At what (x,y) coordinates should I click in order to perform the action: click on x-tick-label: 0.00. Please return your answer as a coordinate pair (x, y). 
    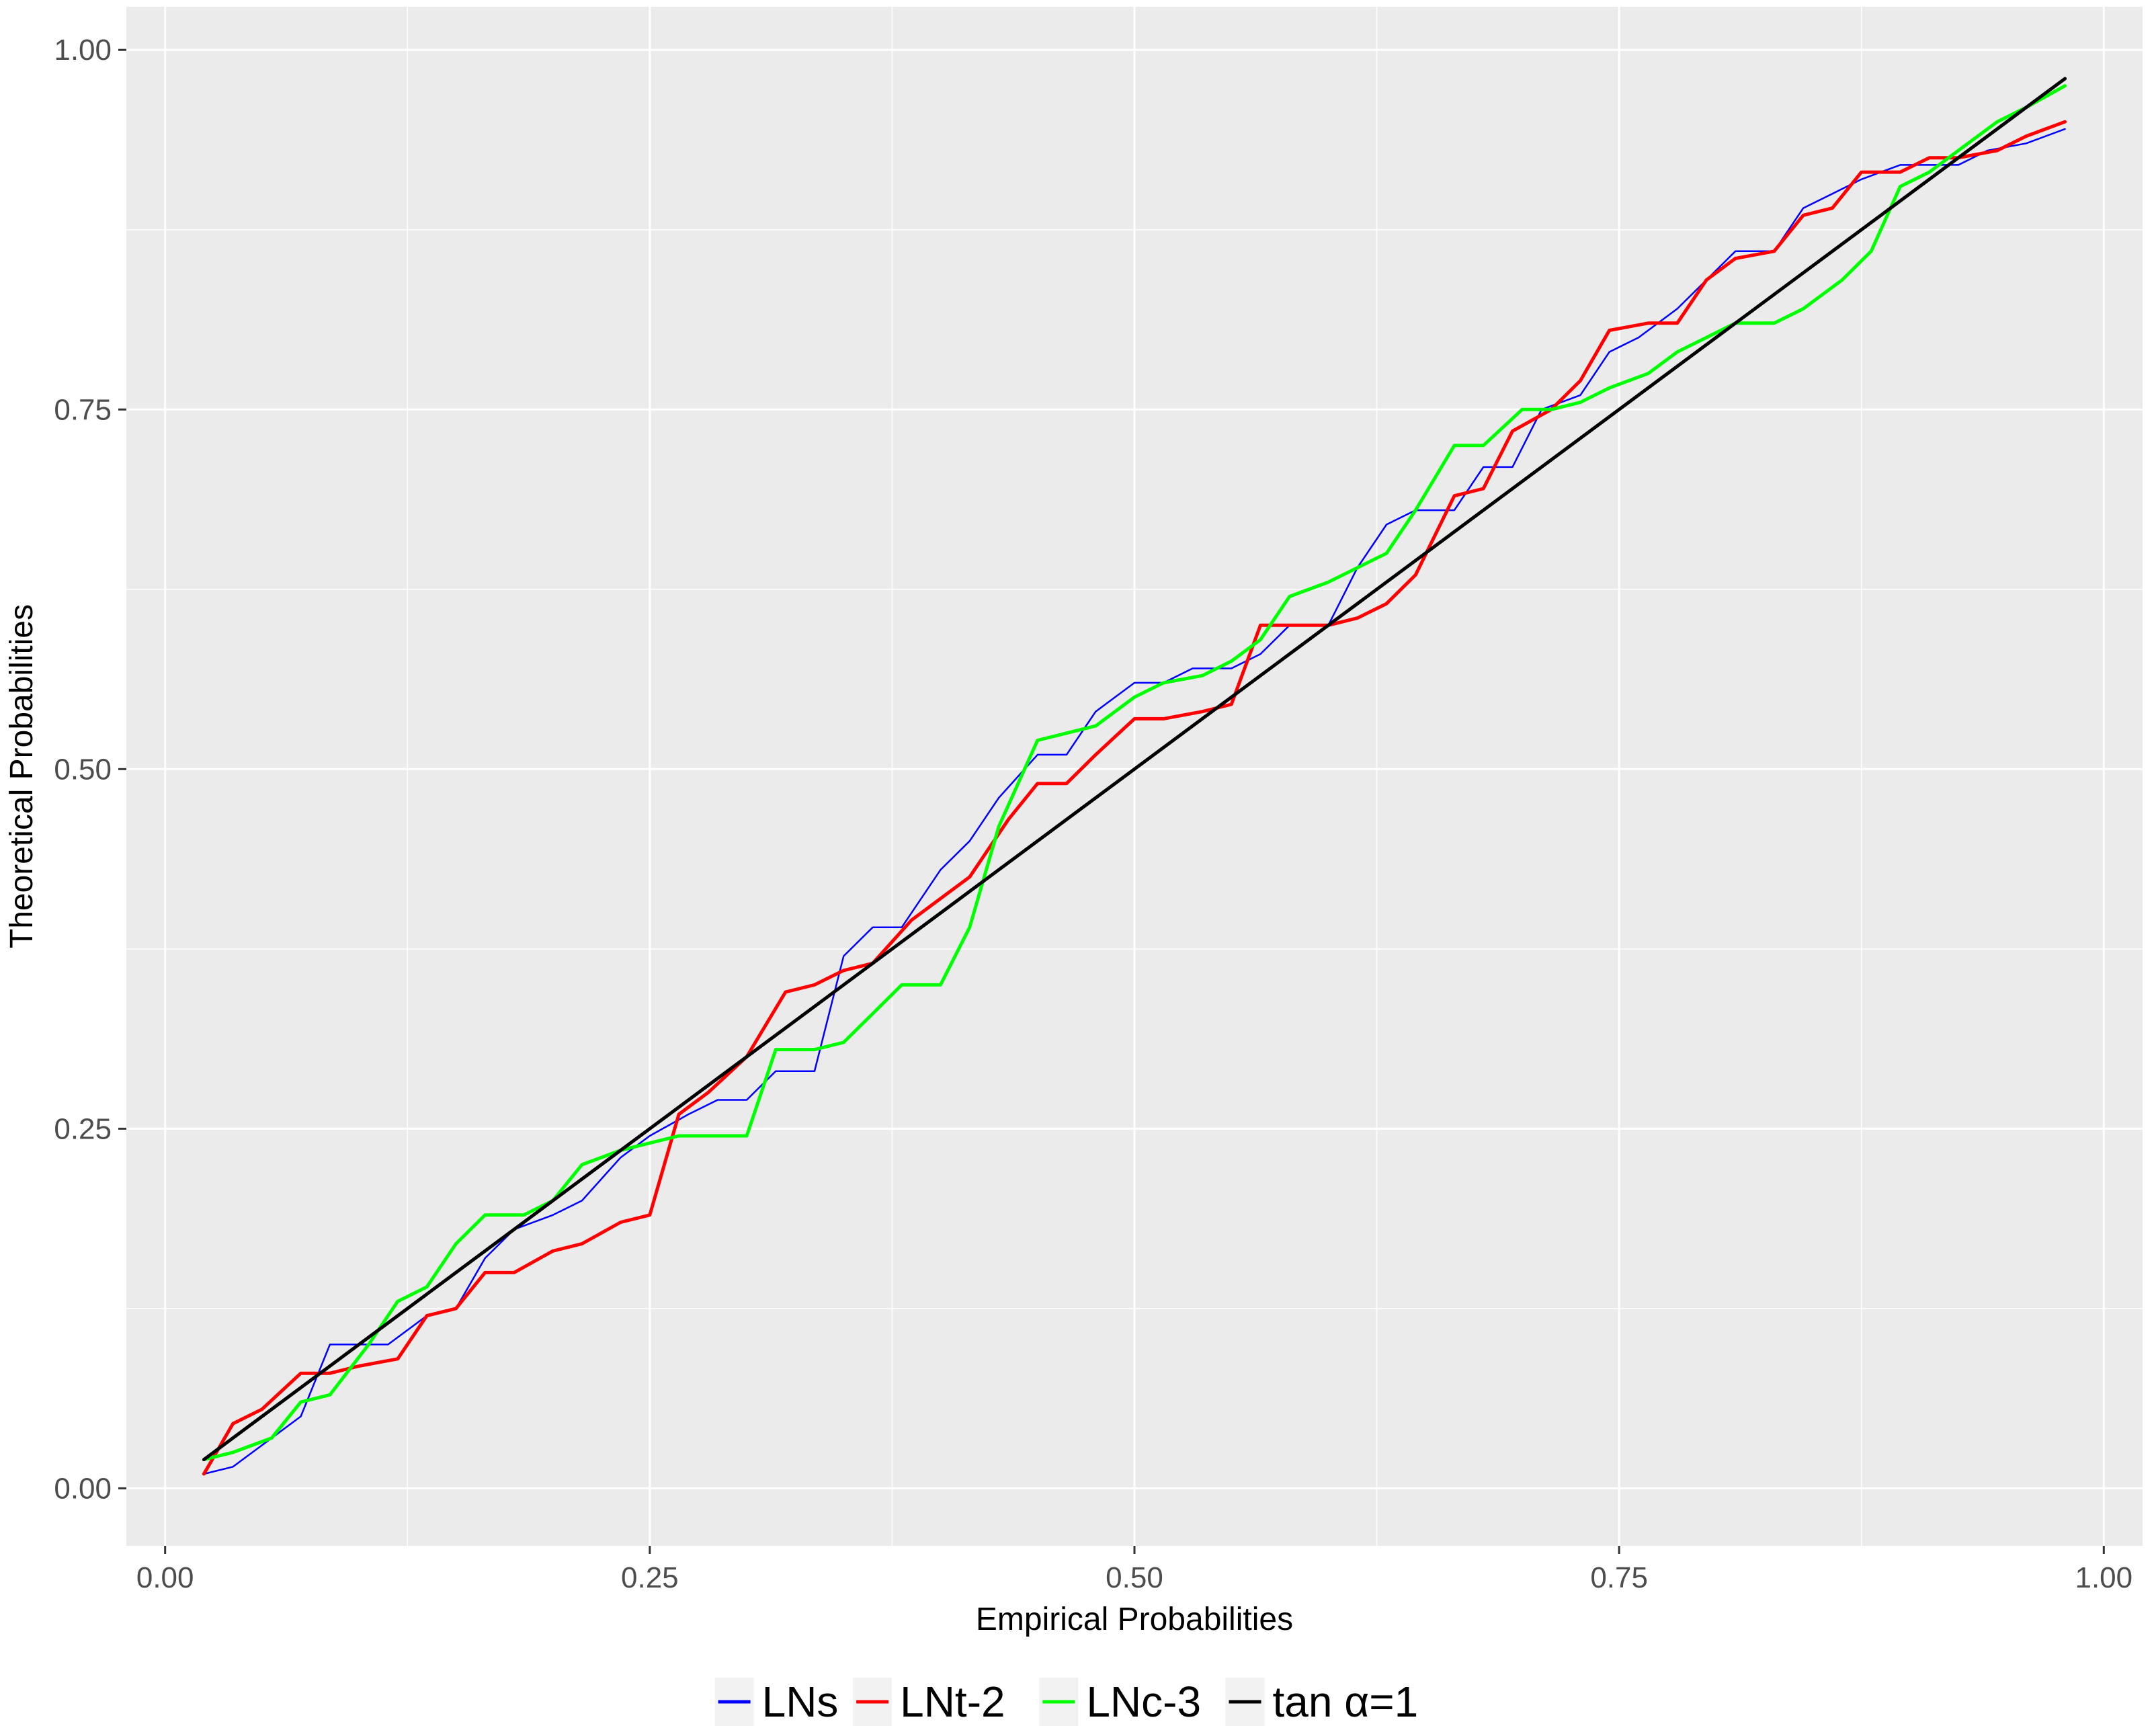
    Looking at the image, I should click on (165, 1578).